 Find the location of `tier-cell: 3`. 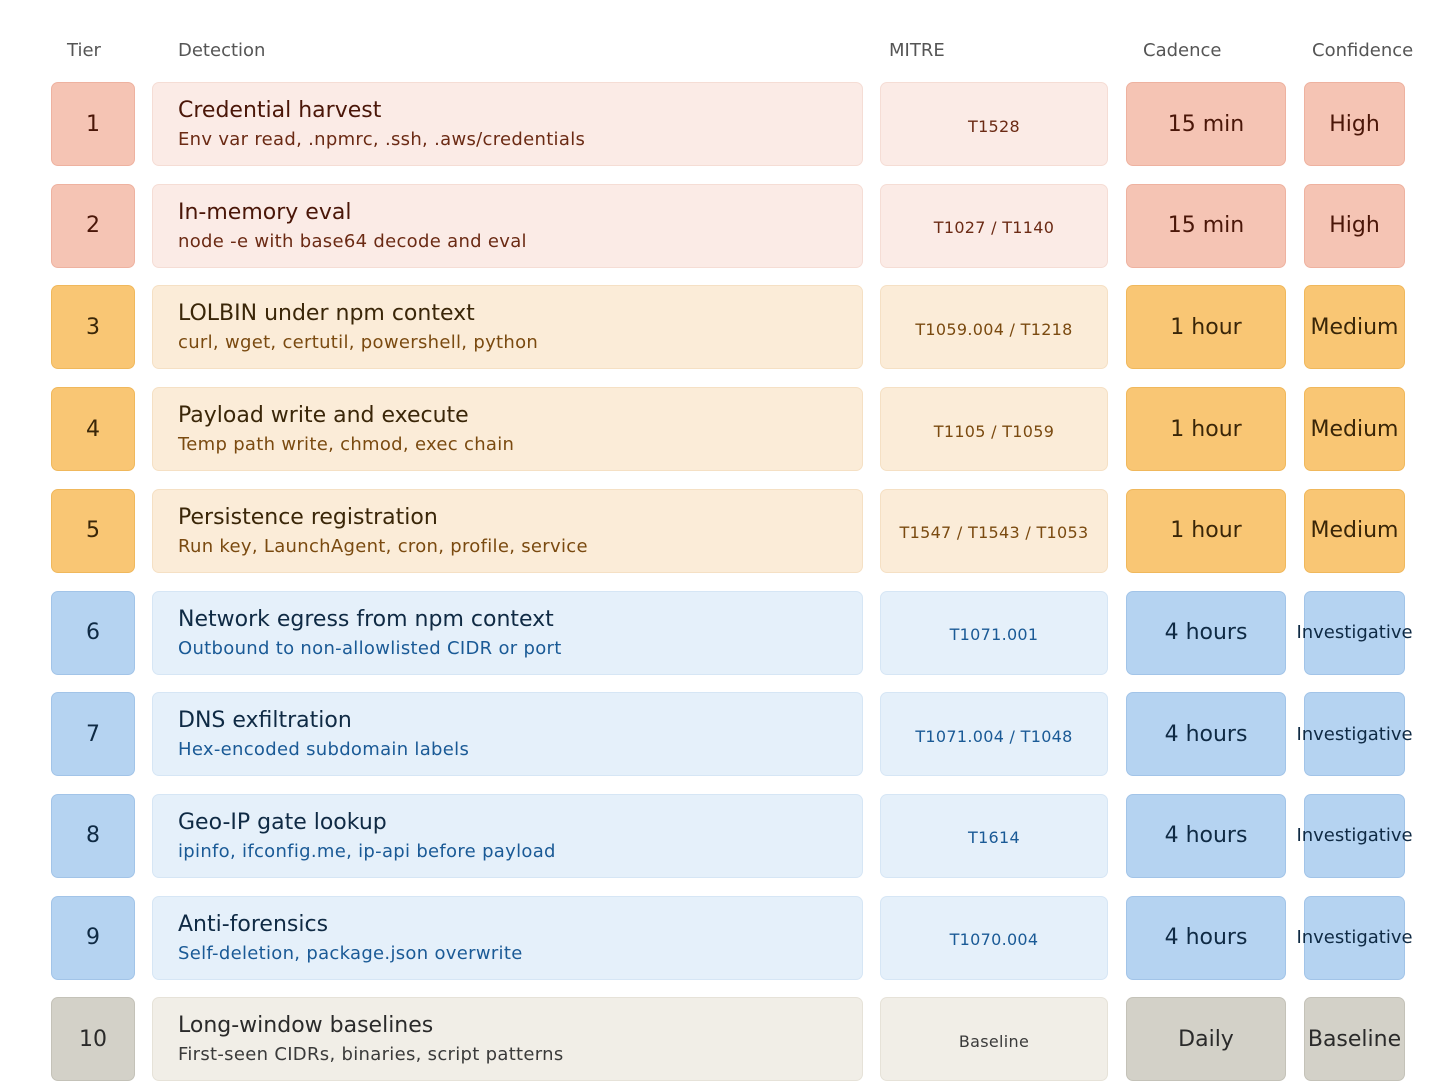

tier-cell: 3 is located at coordinates (93, 327).